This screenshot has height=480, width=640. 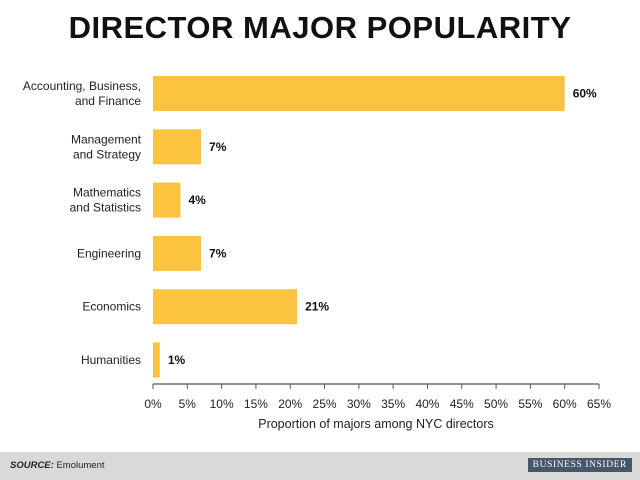 What do you see at coordinates (376, 424) in the screenshot?
I see `x-axis-title: Proportion of majors among NYC directors` at bounding box center [376, 424].